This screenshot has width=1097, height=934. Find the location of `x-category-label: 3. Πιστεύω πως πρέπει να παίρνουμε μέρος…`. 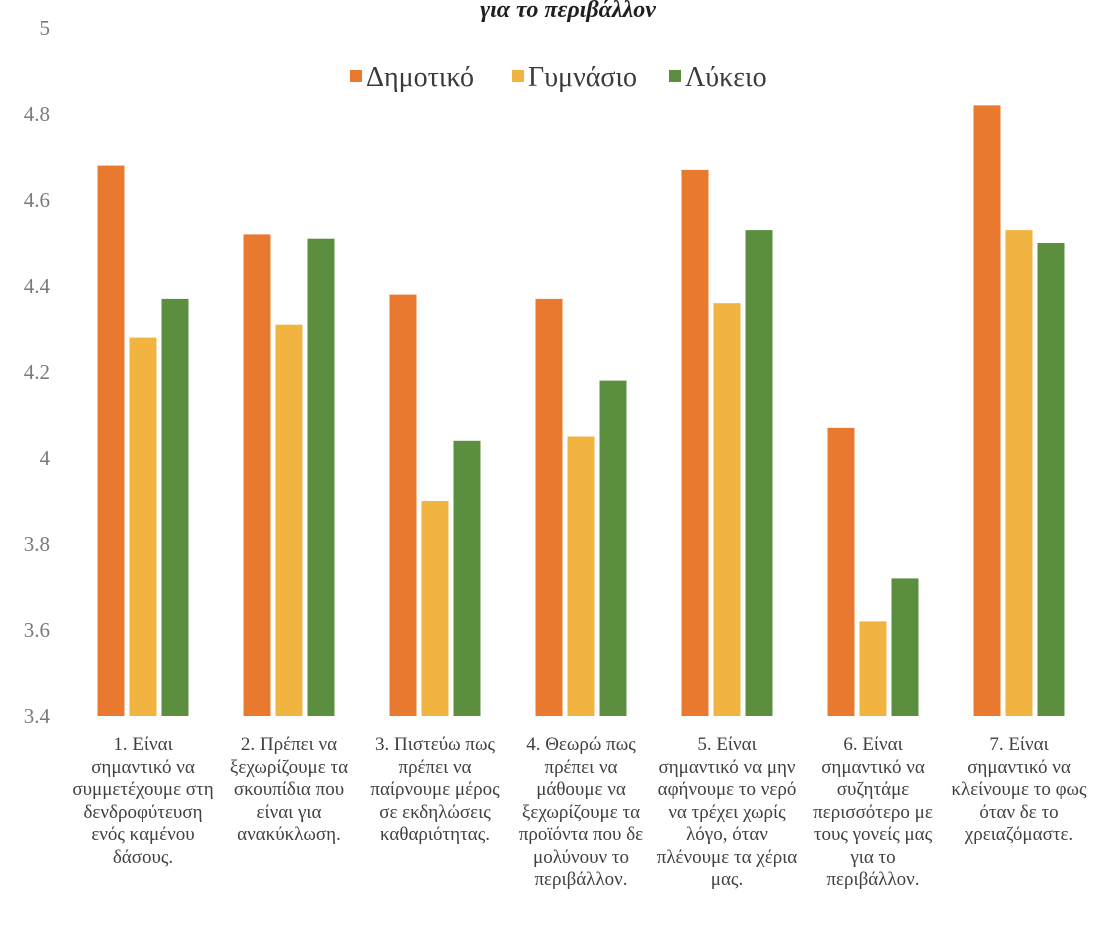

x-category-label: 3. Πιστεύω πως πρέπει να παίρνουμε μέρος… is located at coordinates (435, 789).